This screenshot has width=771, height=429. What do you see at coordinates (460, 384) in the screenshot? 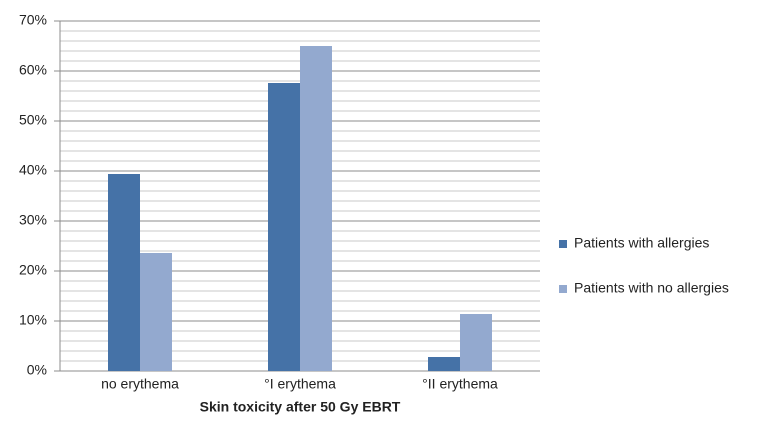
I see `x-tick-label: °II erythema` at bounding box center [460, 384].